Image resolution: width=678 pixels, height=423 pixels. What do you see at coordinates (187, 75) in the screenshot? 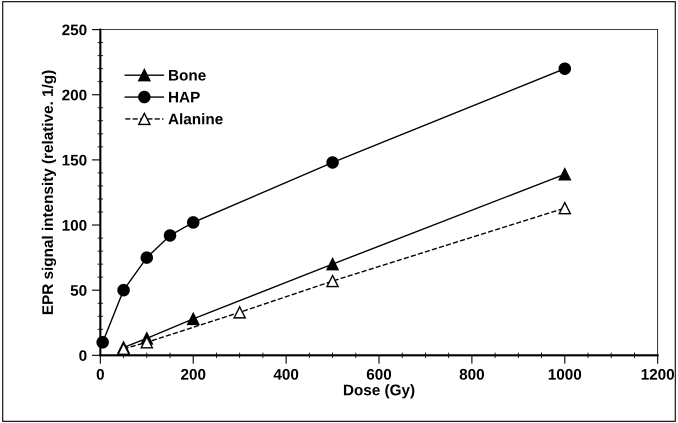
I see `legend-label: Bone` at bounding box center [187, 75].